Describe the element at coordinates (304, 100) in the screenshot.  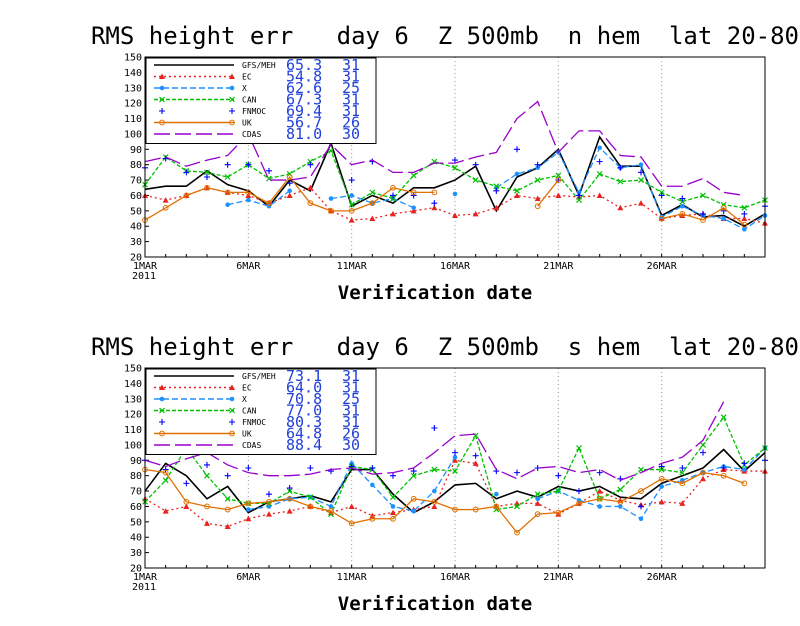
I see `legend-mean: 67.3` at that location.